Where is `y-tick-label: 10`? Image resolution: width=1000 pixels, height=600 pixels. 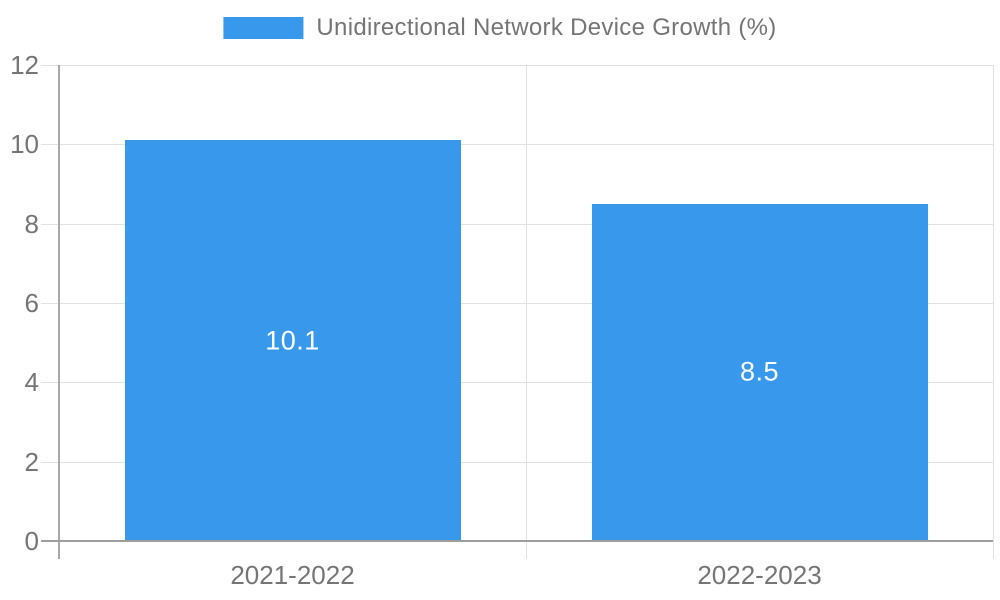 y-tick-label: 10 is located at coordinates (24, 144).